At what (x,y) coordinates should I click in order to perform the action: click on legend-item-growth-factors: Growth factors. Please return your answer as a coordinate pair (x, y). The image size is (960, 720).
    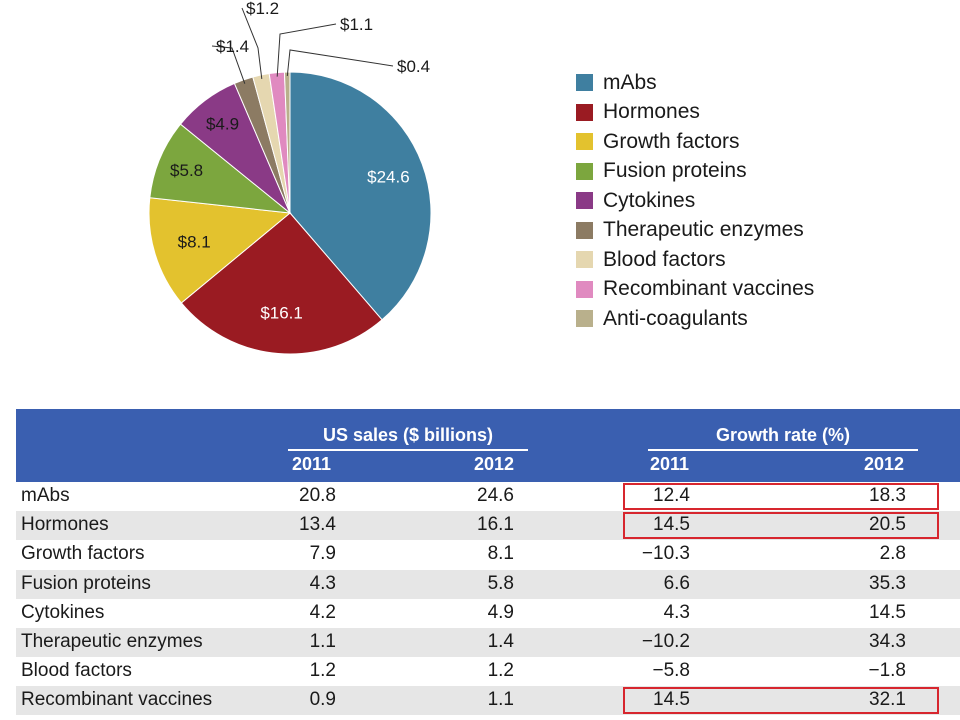
    Looking at the image, I should click on (695, 142).